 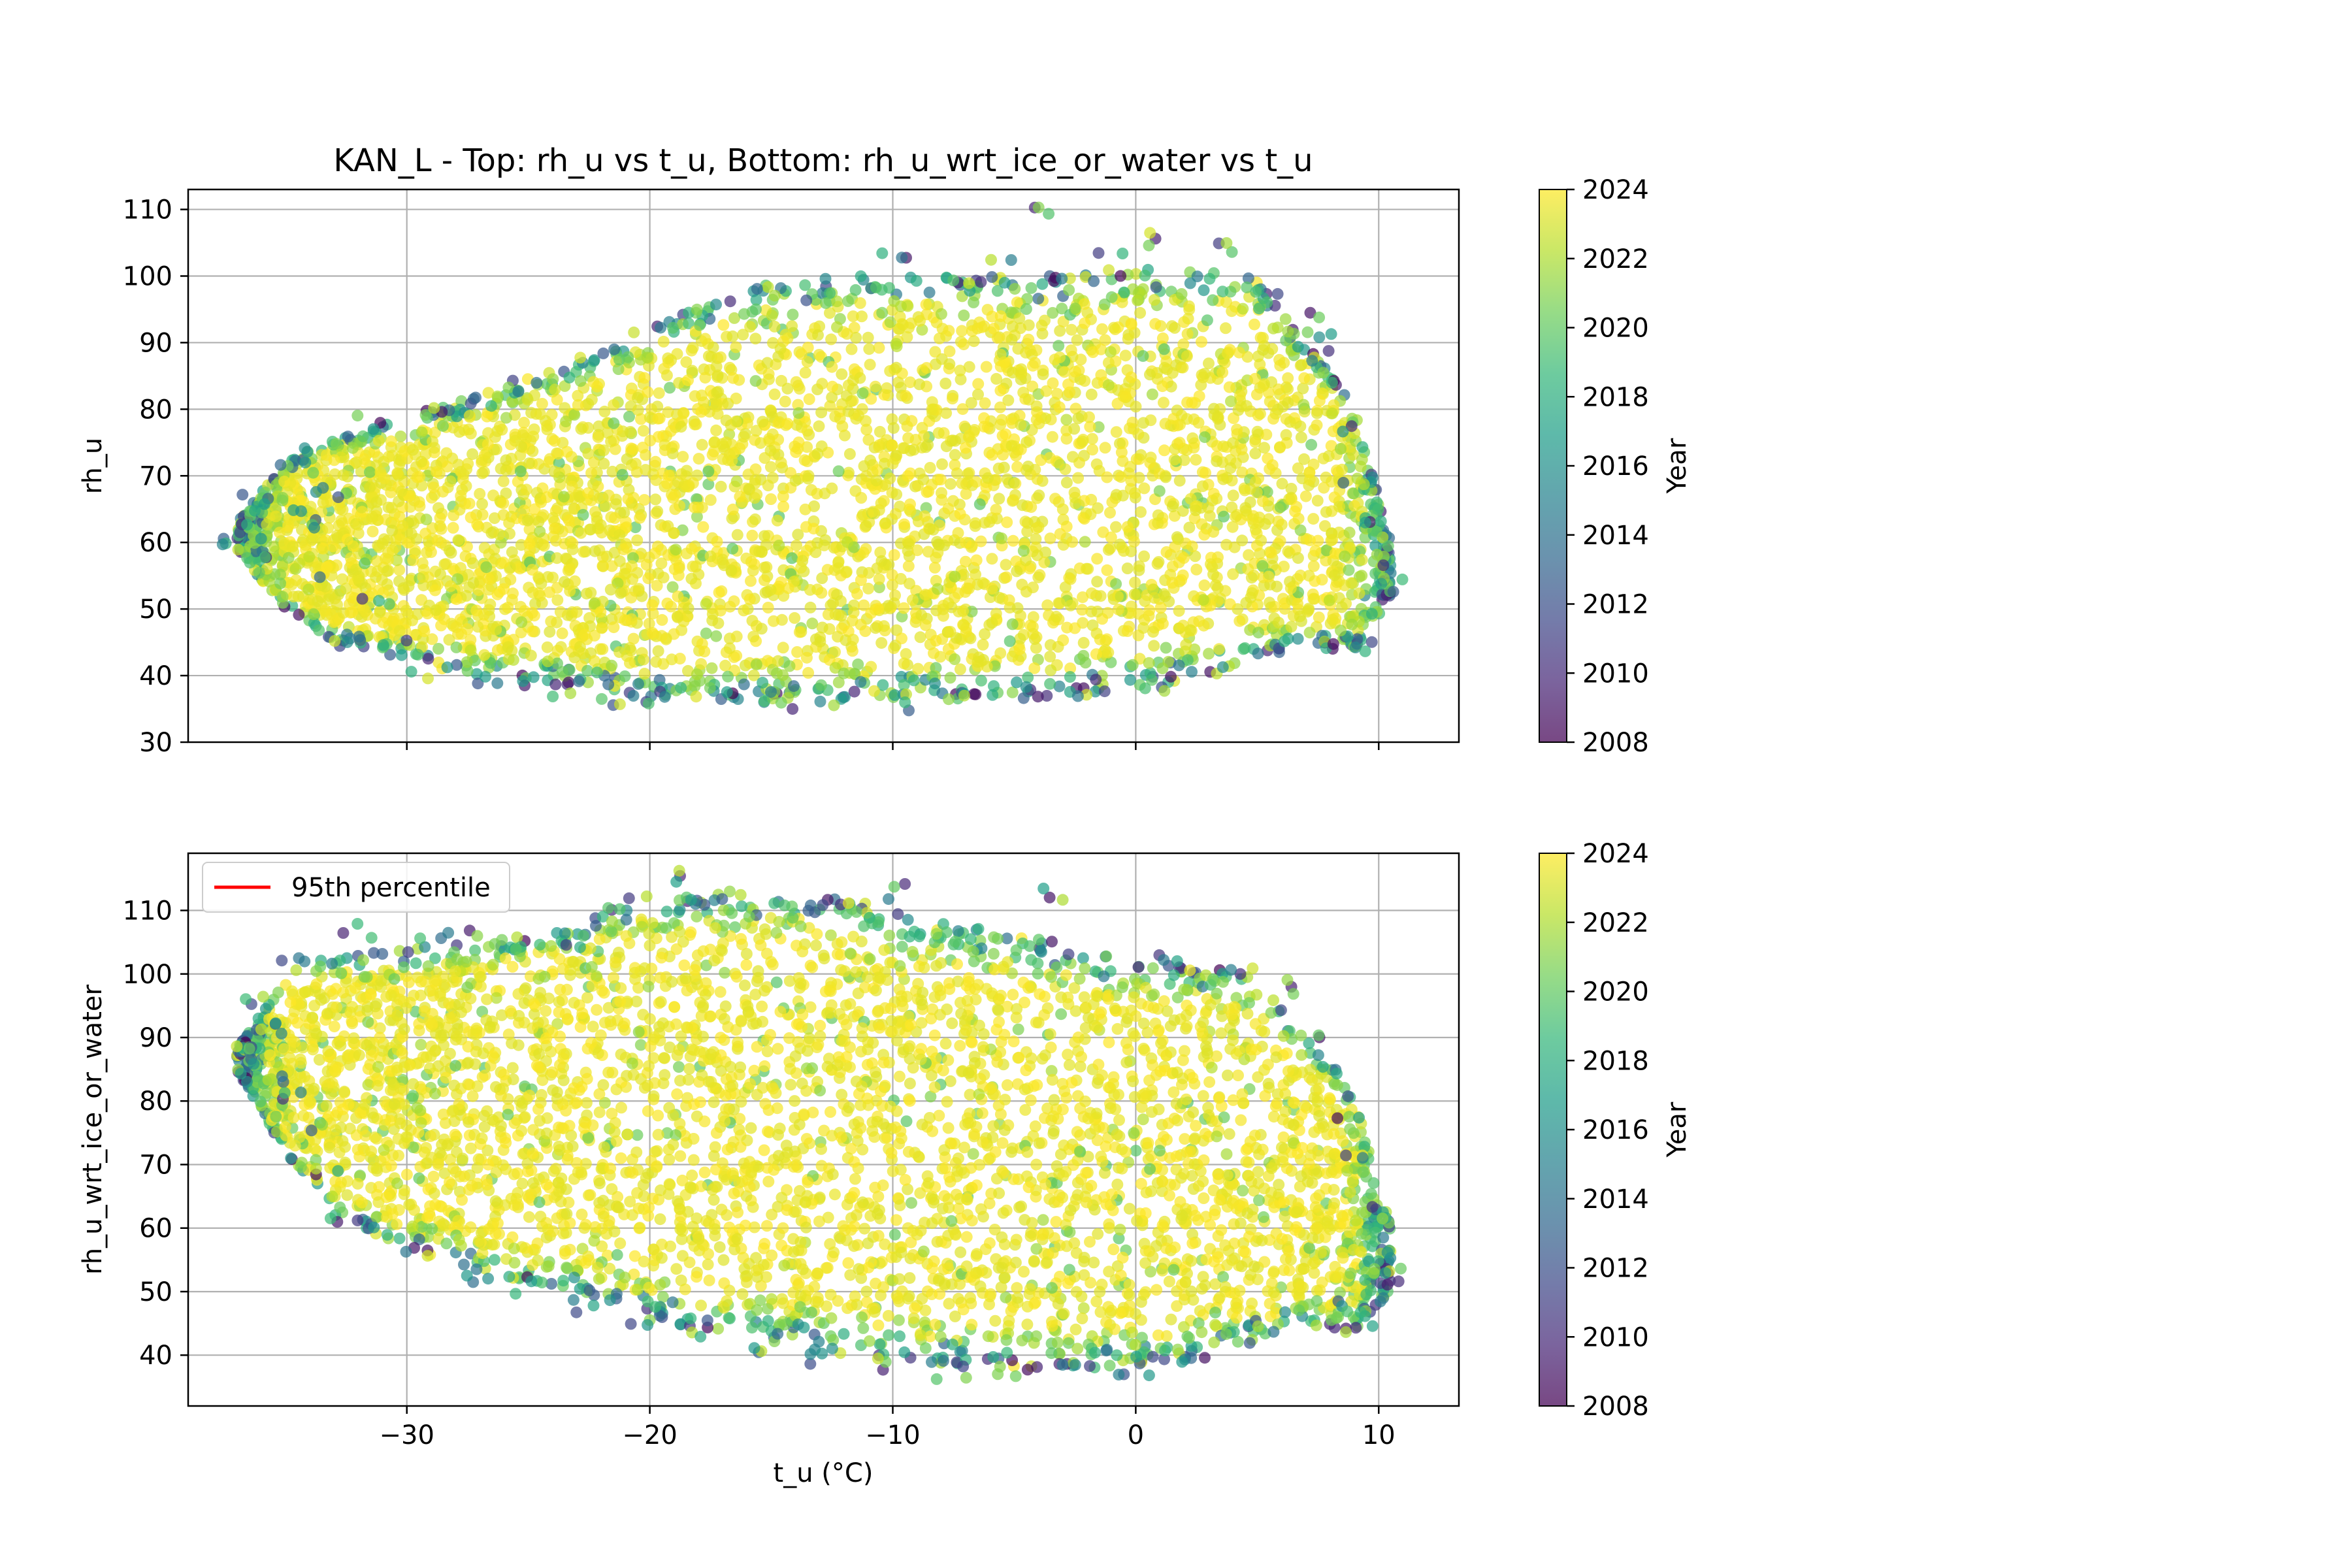 I want to click on colorbar-label-top: Year, so click(x=1677, y=466).